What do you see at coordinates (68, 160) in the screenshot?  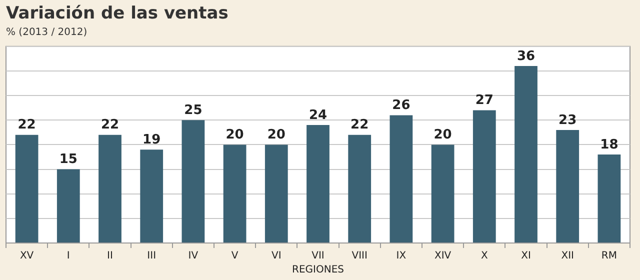 I see `data-label: 15` at bounding box center [68, 160].